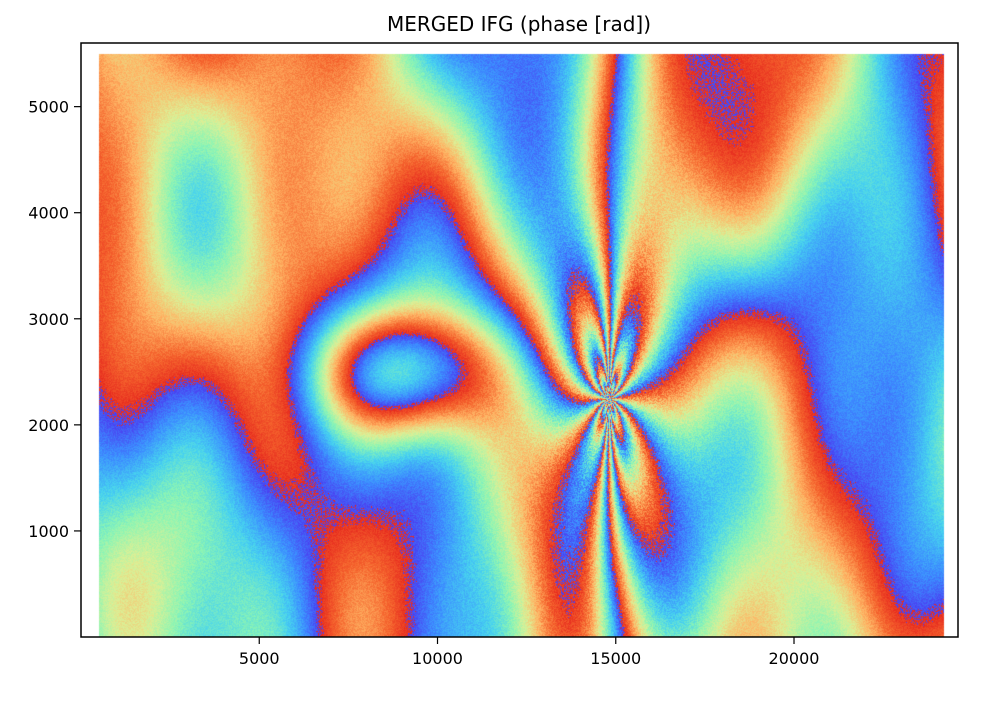 The height and width of the screenshot is (702, 984). What do you see at coordinates (437, 658) in the screenshot?
I see `x-tick-label: 10000` at bounding box center [437, 658].